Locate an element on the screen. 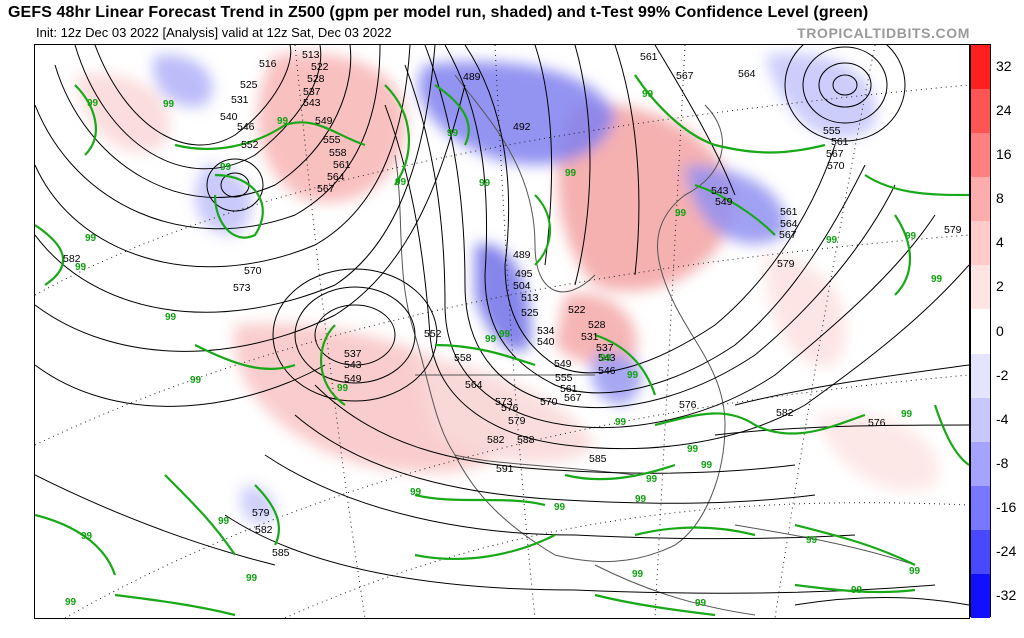  contour-label: 591 is located at coordinates (505, 469).